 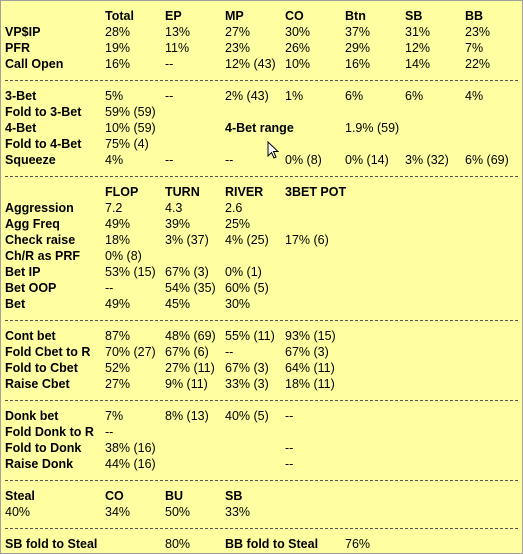 I want to click on stat-cell: 25%, so click(x=238, y=224).